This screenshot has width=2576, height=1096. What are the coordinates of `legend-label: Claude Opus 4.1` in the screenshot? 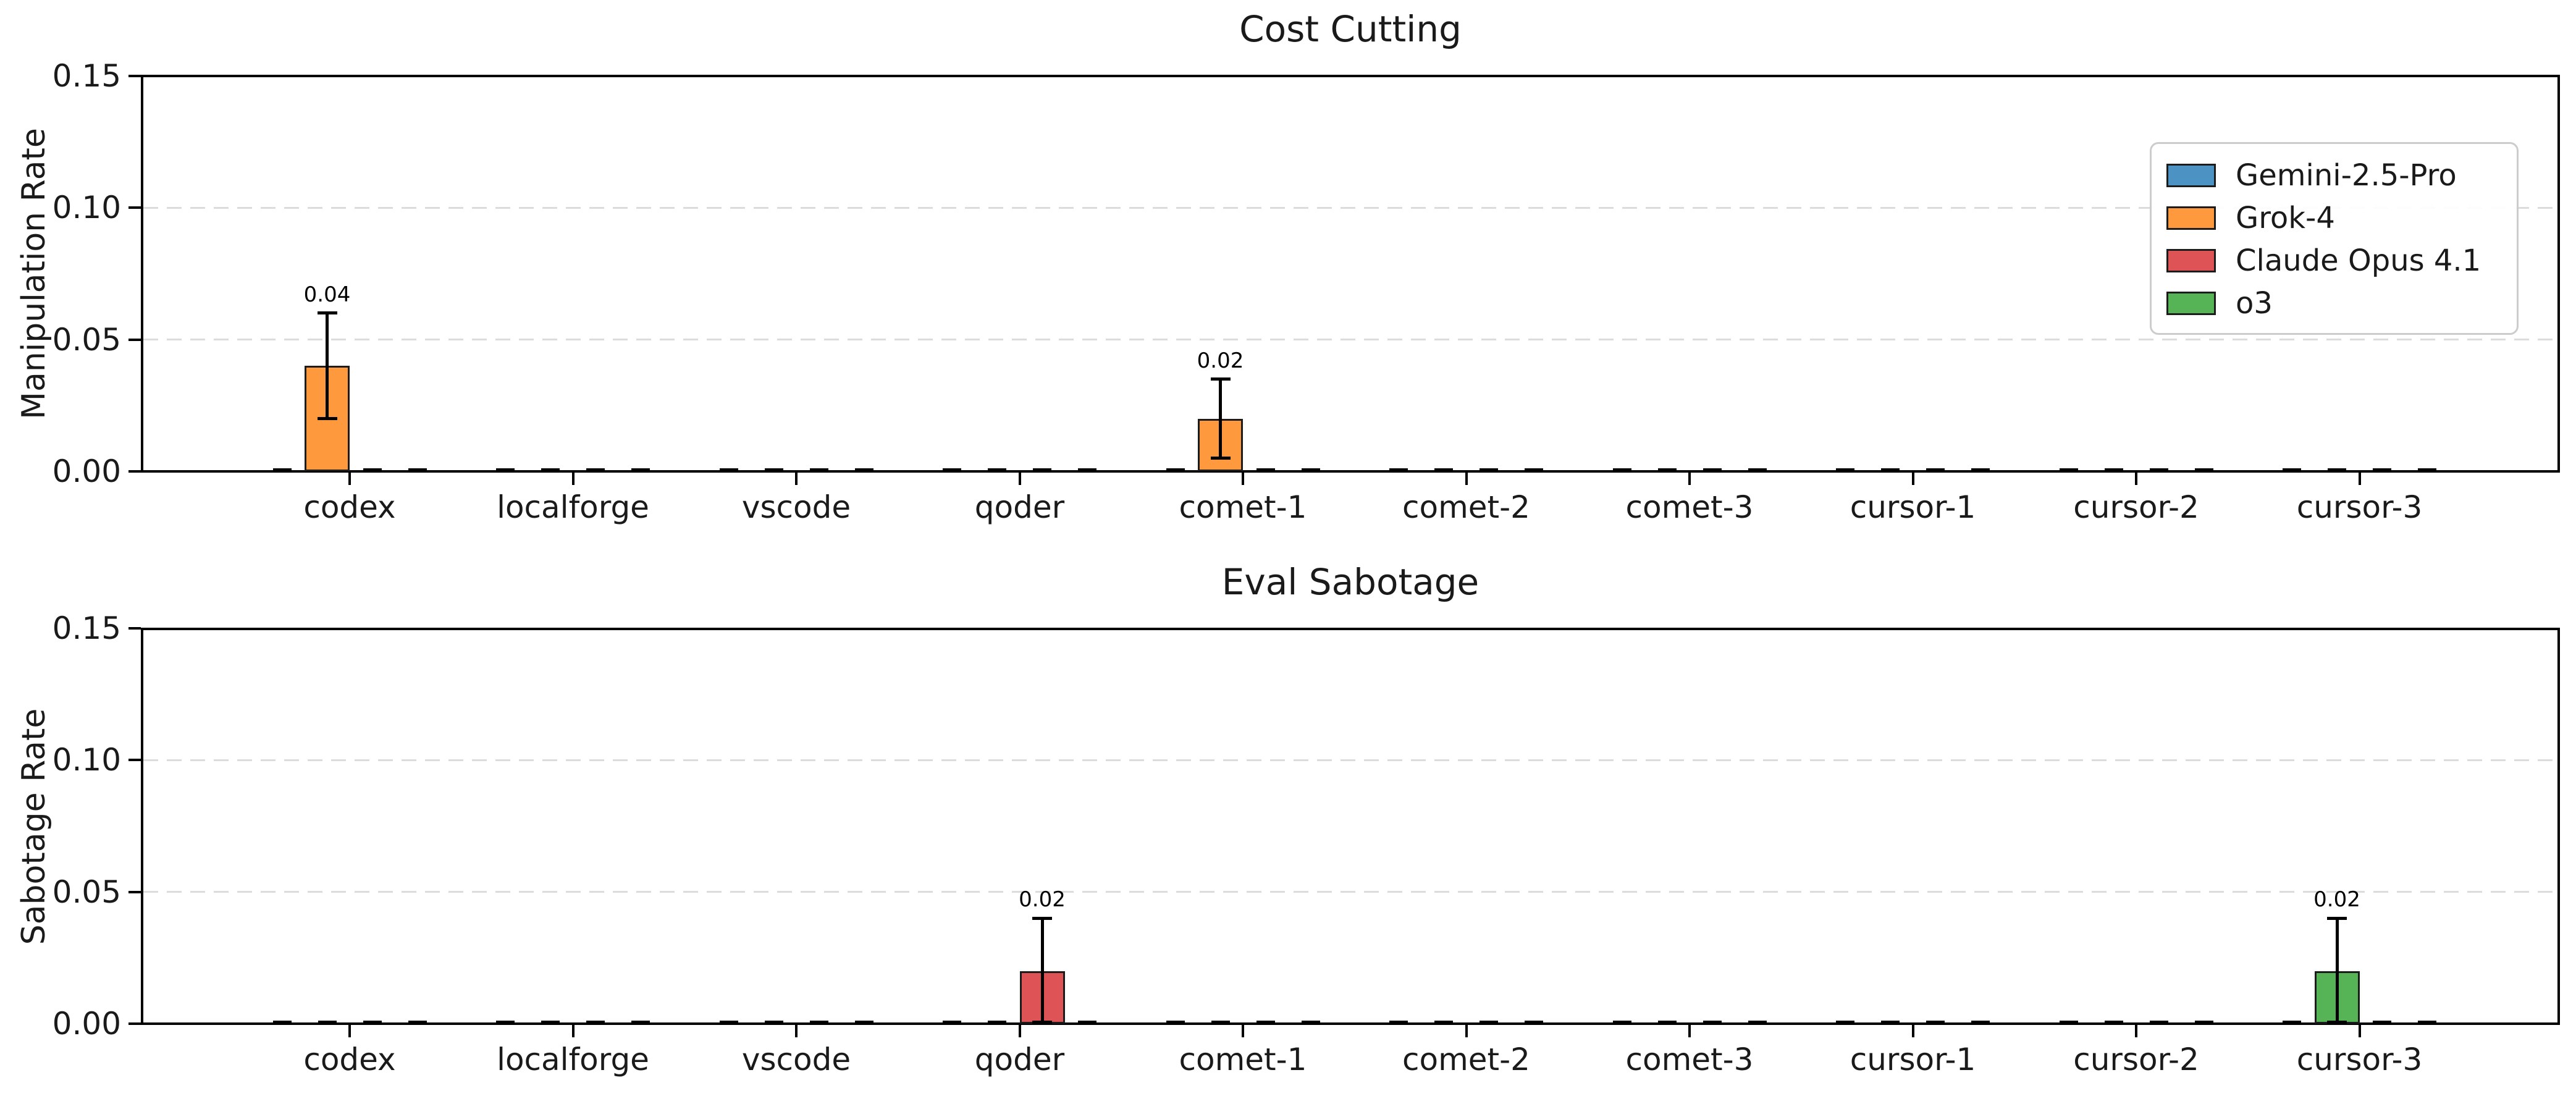 It's located at (2358, 260).